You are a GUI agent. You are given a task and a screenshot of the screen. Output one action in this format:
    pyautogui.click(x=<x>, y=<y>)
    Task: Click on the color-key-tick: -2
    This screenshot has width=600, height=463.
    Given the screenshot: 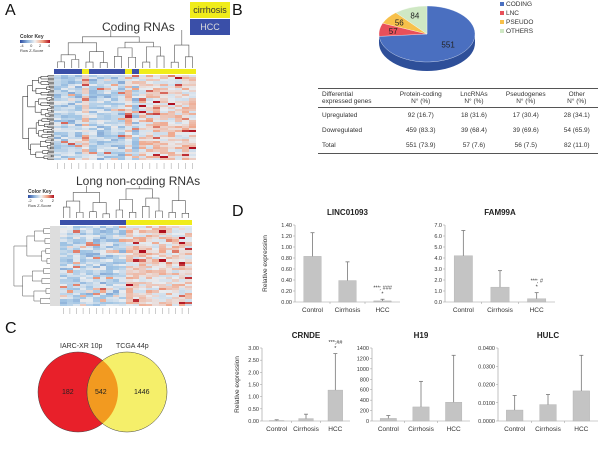 What is the action you would take?
    pyautogui.click(x=30, y=200)
    